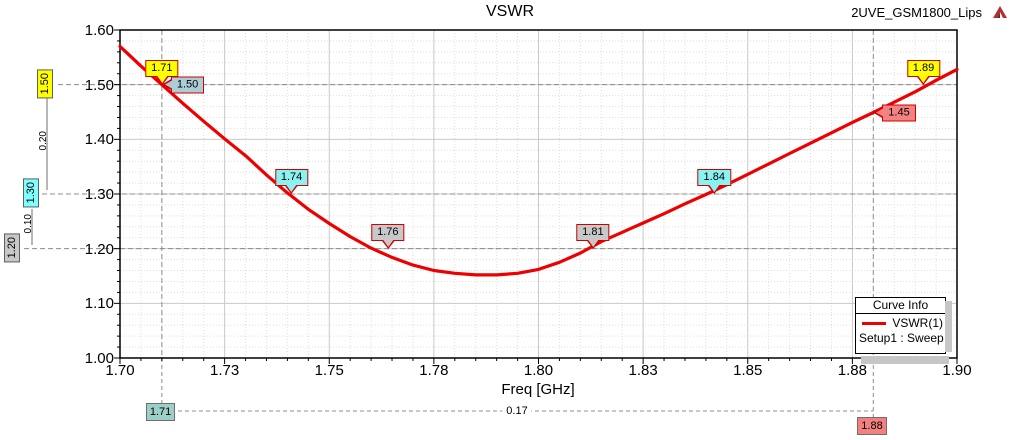 The height and width of the screenshot is (440, 1017). Describe the element at coordinates (388, 236) in the screenshot. I see `curve-marker-flag-1.76: 1.76` at that location.